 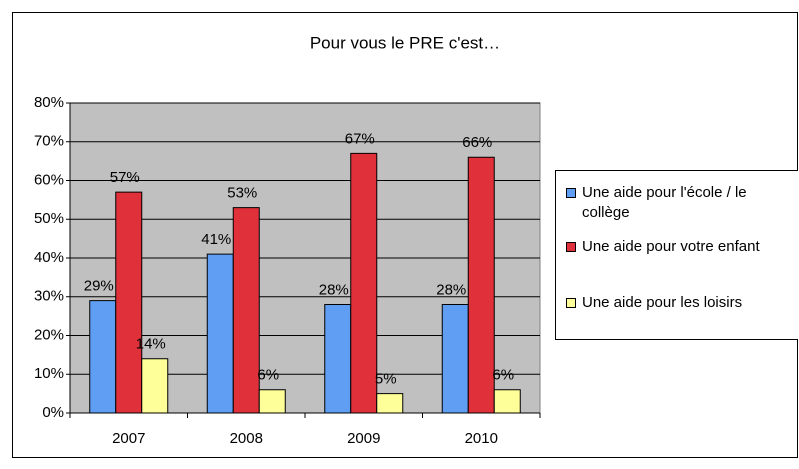 What do you see at coordinates (49, 179) in the screenshot?
I see `y-tick-label: 60%` at bounding box center [49, 179].